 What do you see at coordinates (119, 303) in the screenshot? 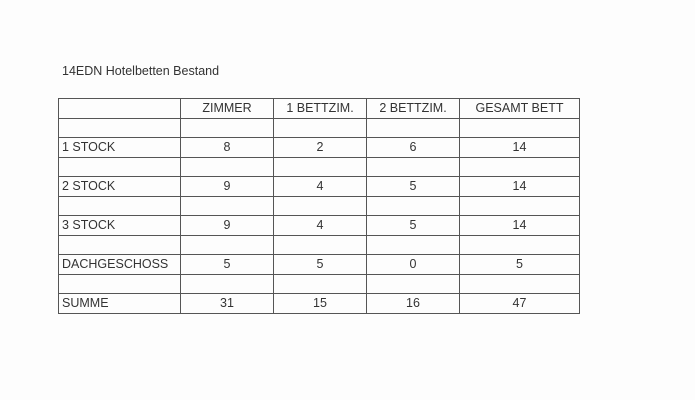
I see `row-label: SUMME` at bounding box center [119, 303].